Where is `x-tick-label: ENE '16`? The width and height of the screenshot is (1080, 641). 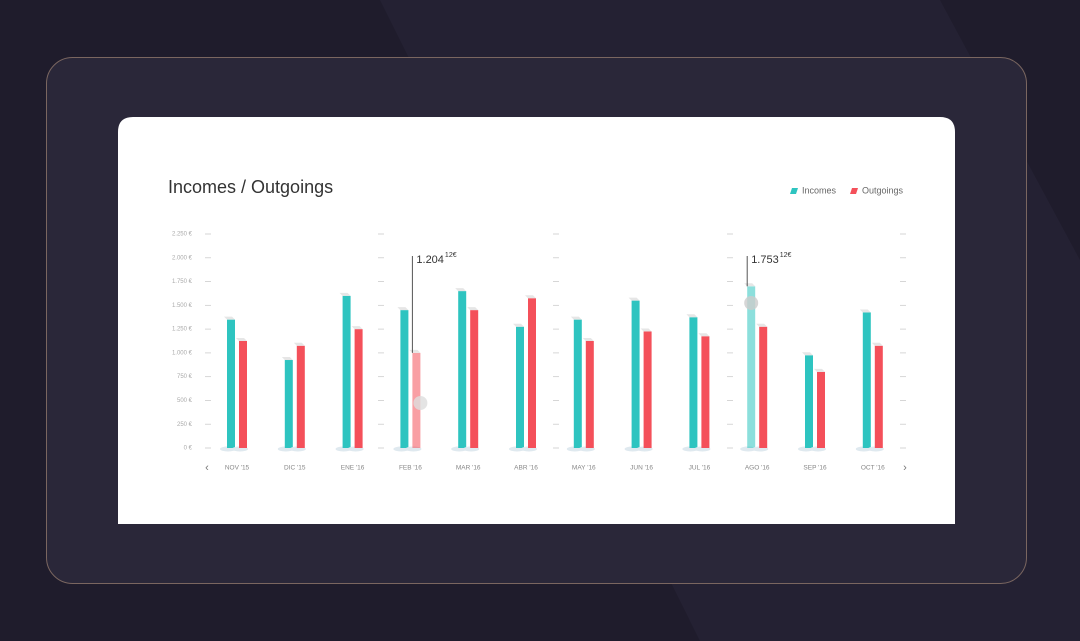 x-tick-label: ENE '16 is located at coordinates (353, 468).